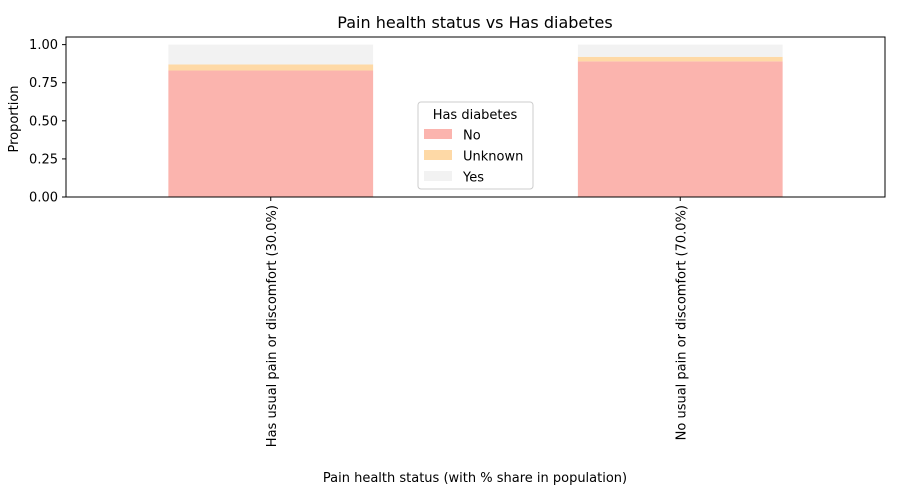 This screenshot has width=900, height=500. I want to click on y-axis-label: Proportion, so click(14, 118).